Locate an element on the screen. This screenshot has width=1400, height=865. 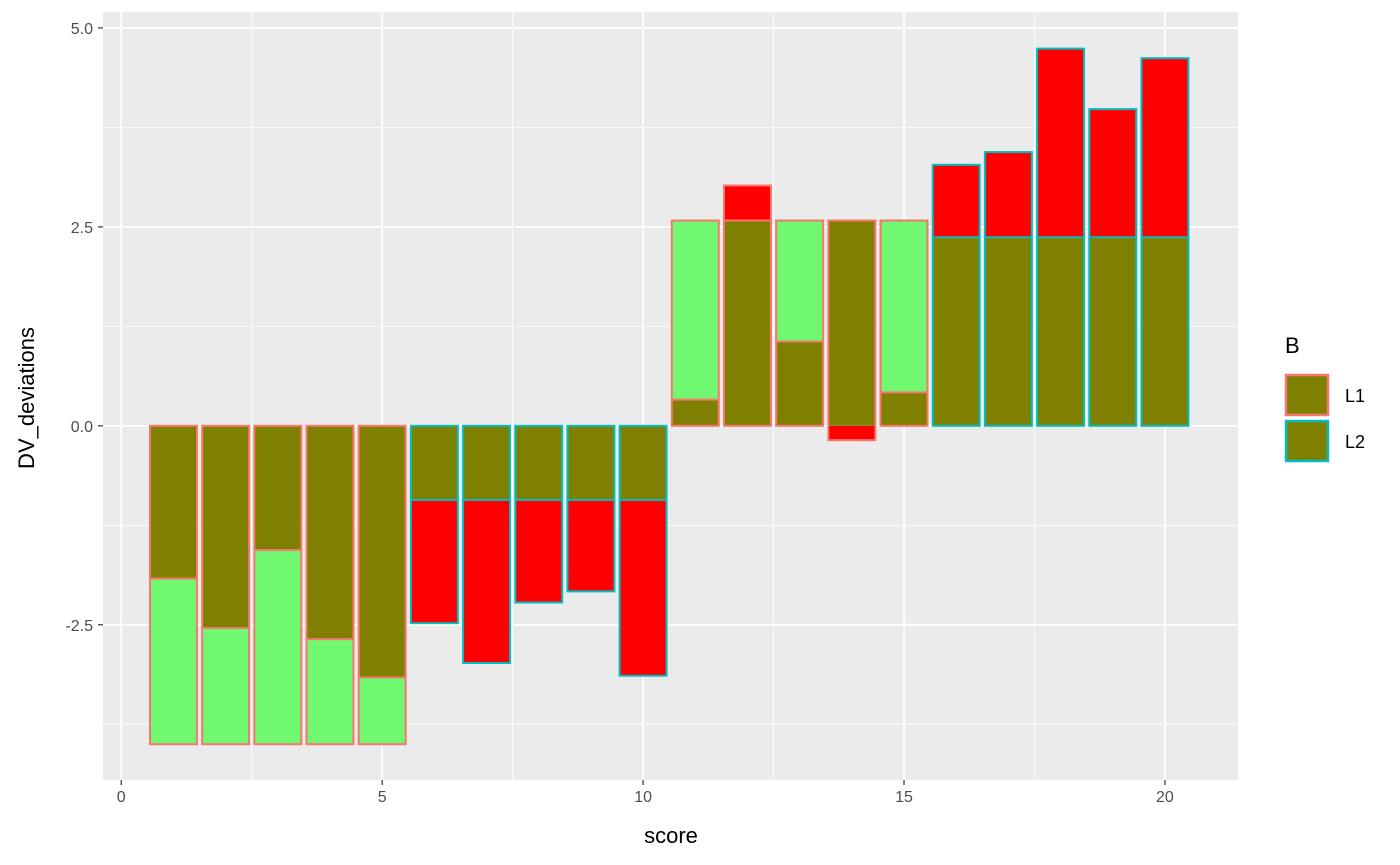
y-axis: -2.5 0.0 2.5 5.0 is located at coordinates (84, 328).